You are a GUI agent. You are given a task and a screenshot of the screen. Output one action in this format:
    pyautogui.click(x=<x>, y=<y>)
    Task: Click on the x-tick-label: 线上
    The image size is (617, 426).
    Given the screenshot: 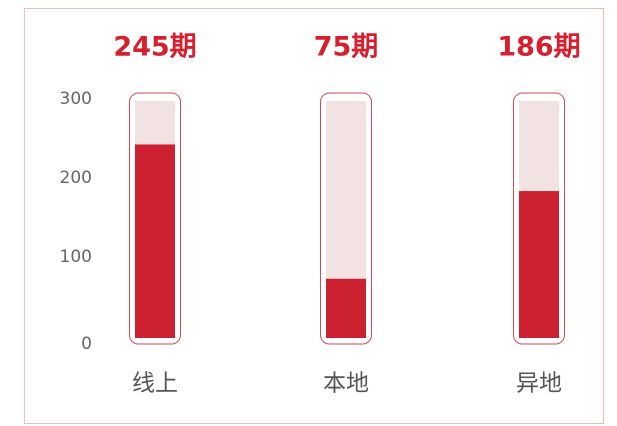 What is the action you would take?
    pyautogui.click(x=155, y=384)
    